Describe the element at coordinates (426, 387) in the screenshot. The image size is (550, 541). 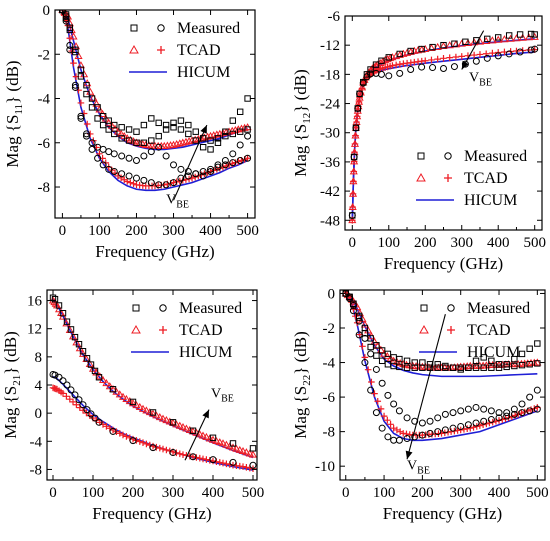
I see `vbe-arrow-line` at that location.